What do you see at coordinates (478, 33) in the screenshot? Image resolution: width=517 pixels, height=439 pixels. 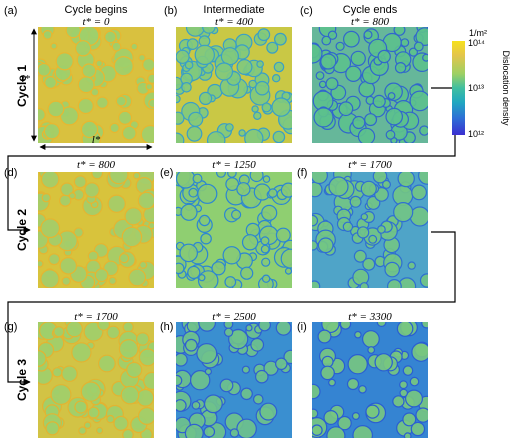 I see `colorbar-unit: 1/m²` at bounding box center [478, 33].